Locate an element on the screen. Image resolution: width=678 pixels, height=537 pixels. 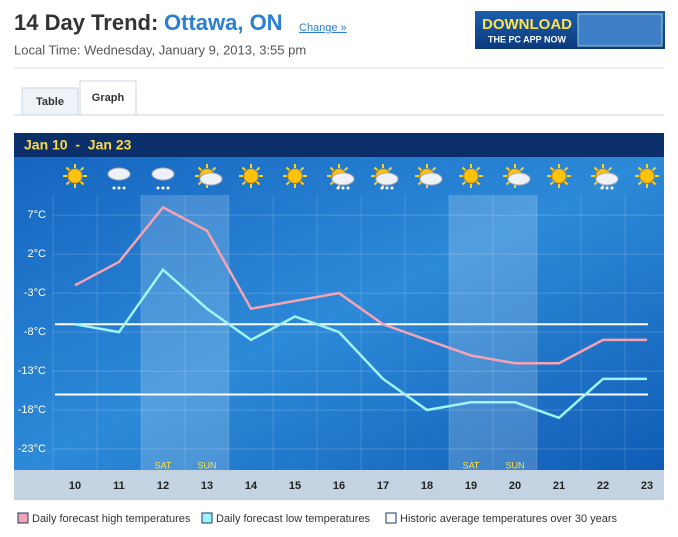
y-tick-label: -13°C is located at coordinates (32, 371).